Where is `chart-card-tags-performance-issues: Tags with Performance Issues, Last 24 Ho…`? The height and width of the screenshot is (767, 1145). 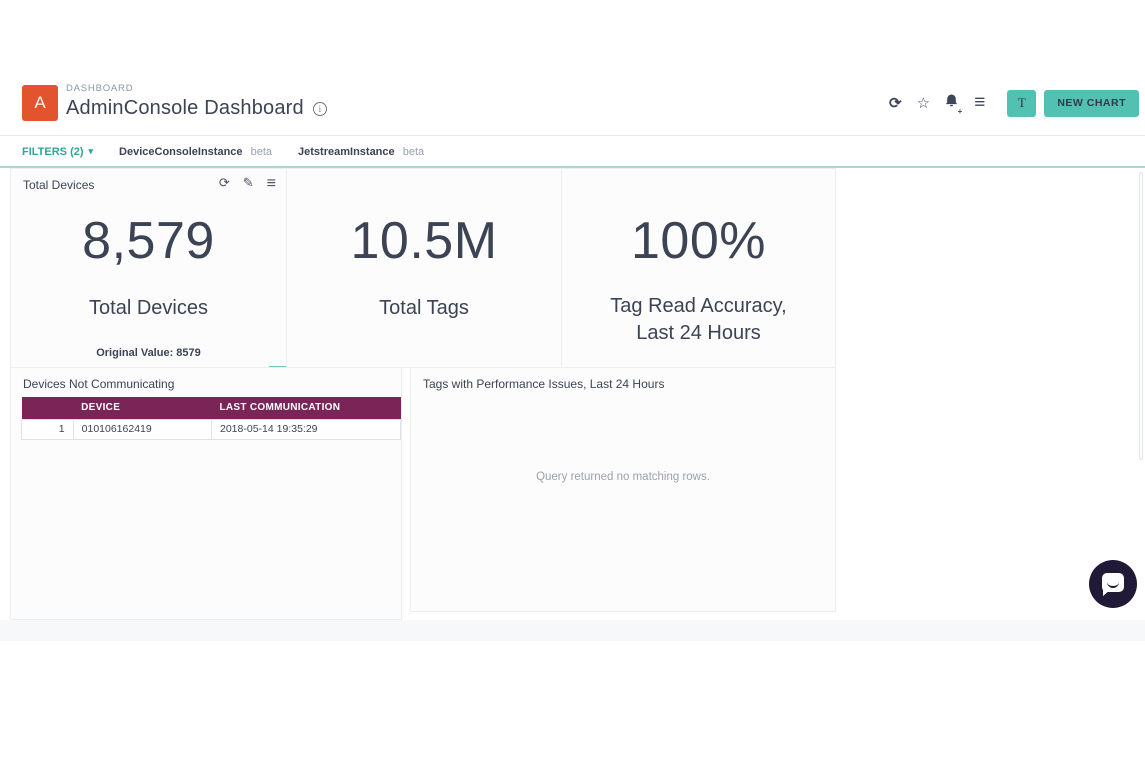 chart-card-tags-performance-issues: Tags with Performance Issues, Last 24 Ho… is located at coordinates (623, 489).